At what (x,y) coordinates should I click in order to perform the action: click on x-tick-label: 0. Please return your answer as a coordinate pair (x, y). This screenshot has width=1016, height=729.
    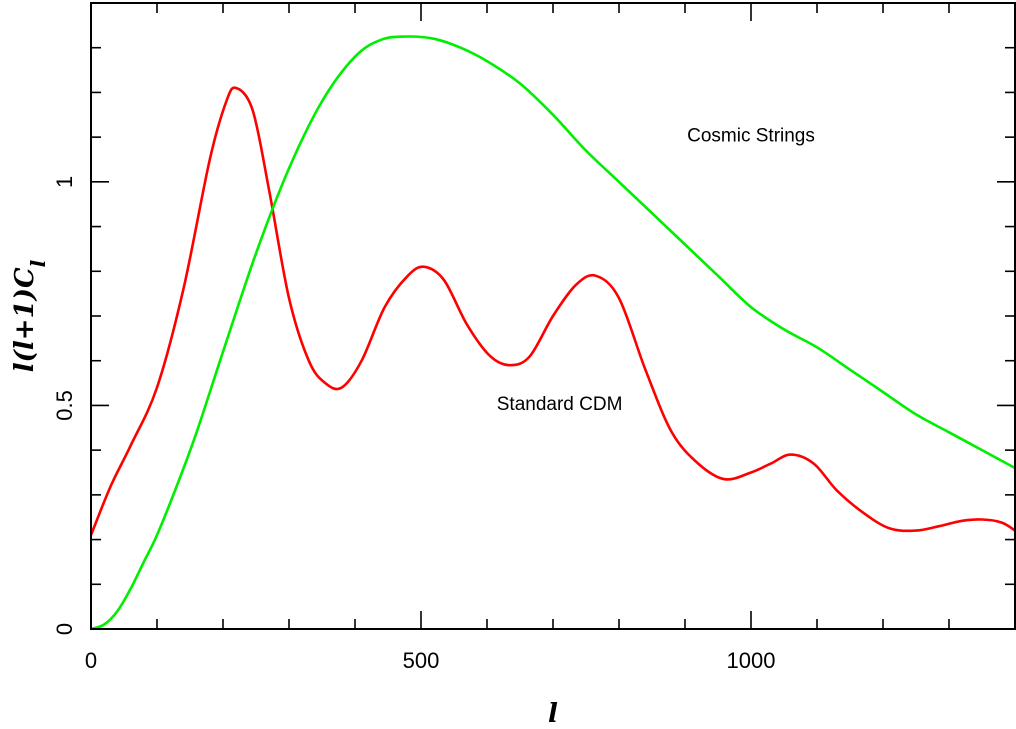
    Looking at the image, I should click on (91, 660).